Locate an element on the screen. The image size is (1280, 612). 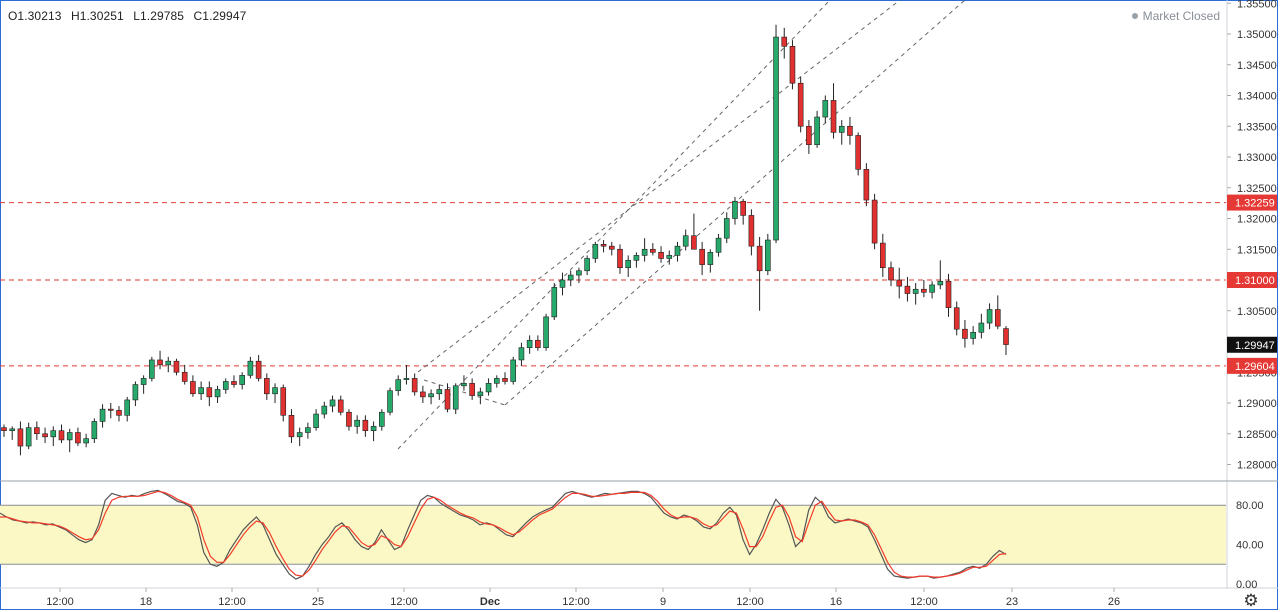
time-tick-label: 9 is located at coordinates (663, 602).